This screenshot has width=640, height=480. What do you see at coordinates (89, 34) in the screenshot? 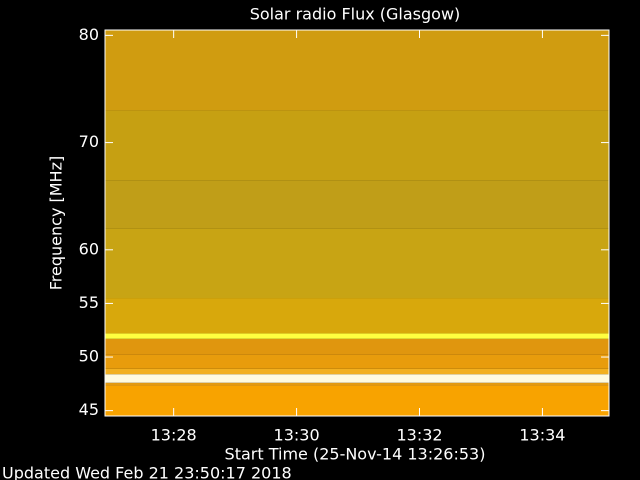
I see `y-tick-label: 80` at bounding box center [89, 34].